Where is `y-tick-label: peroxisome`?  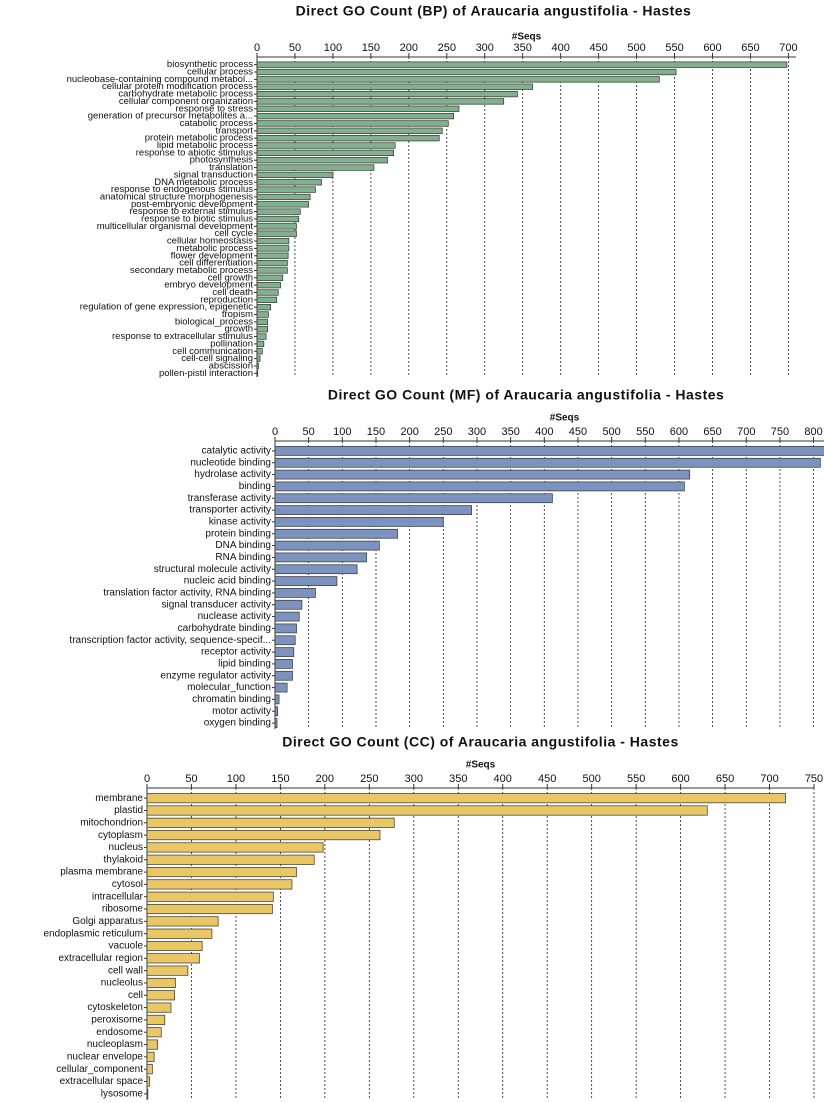 y-tick-label: peroxisome is located at coordinates (117, 1020).